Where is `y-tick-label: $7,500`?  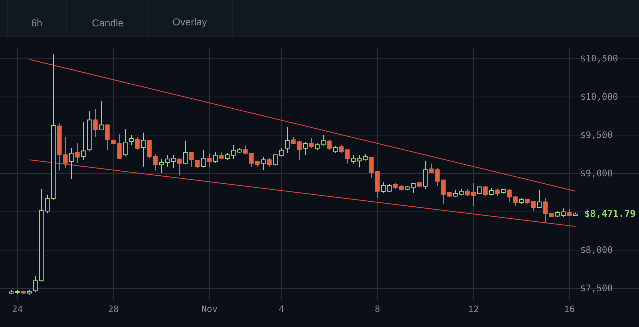 y-tick-label: $7,500 is located at coordinates (596, 288).